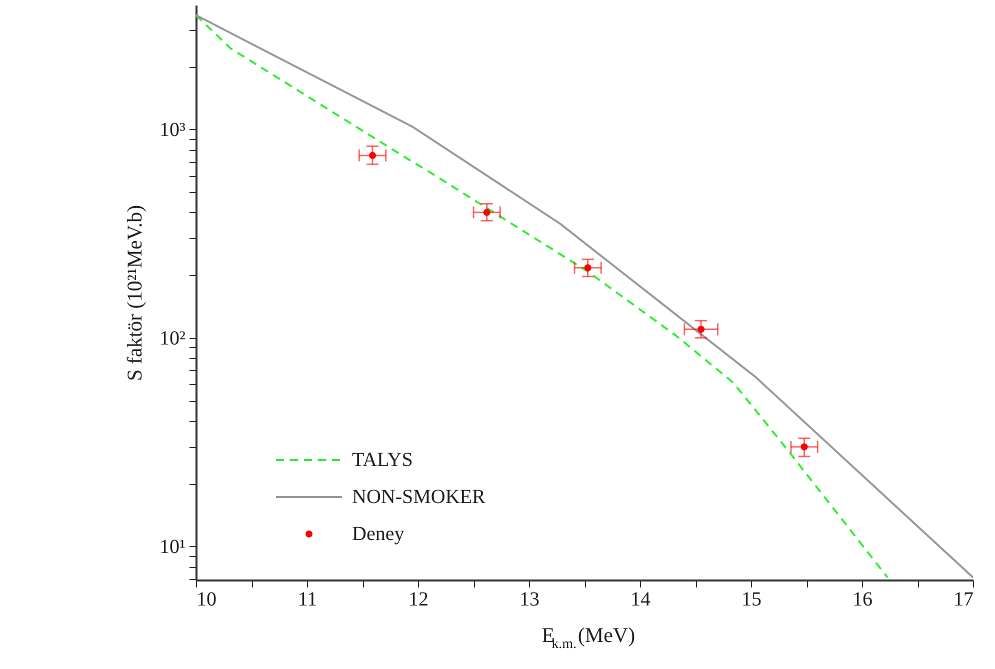 The width and height of the screenshot is (995, 669). What do you see at coordinates (419, 497) in the screenshot?
I see `legend-label: NON-SMOKER` at bounding box center [419, 497].